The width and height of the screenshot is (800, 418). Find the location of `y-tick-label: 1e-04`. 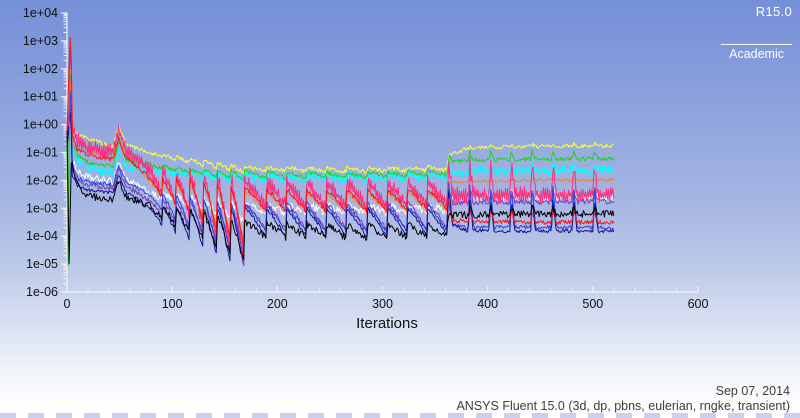

y-tick-label: 1e-04 is located at coordinates (42, 236).